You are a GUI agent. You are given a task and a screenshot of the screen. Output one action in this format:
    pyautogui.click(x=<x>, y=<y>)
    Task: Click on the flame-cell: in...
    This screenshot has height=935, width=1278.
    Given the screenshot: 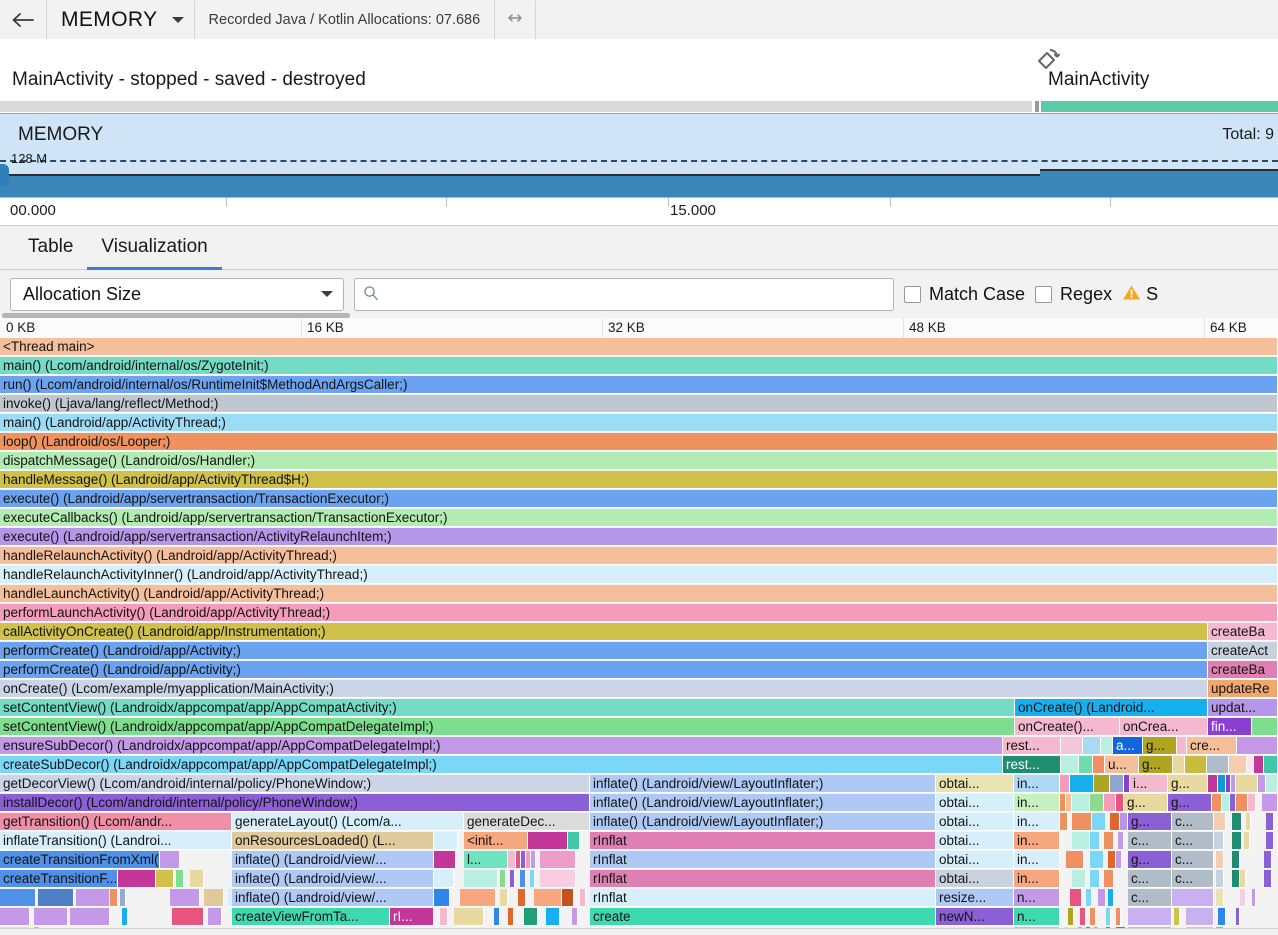 What is the action you would take?
    pyautogui.click(x=1037, y=879)
    